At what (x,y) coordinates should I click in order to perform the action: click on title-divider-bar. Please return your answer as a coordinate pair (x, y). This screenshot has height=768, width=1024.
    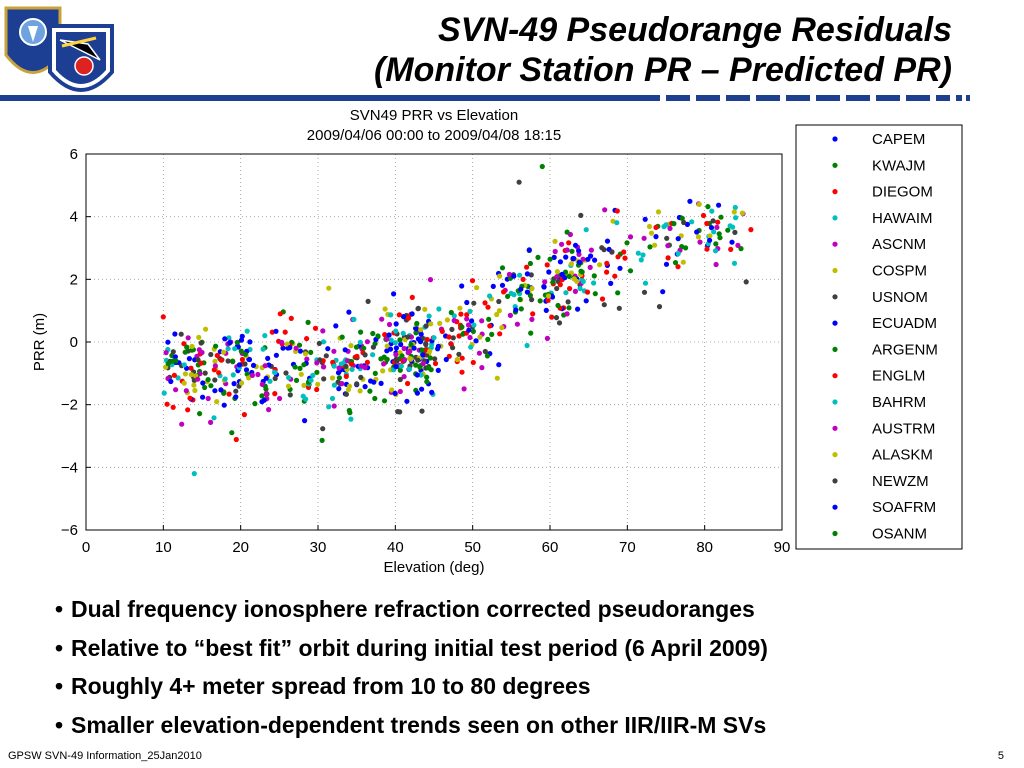
    Looking at the image, I should click on (485, 98).